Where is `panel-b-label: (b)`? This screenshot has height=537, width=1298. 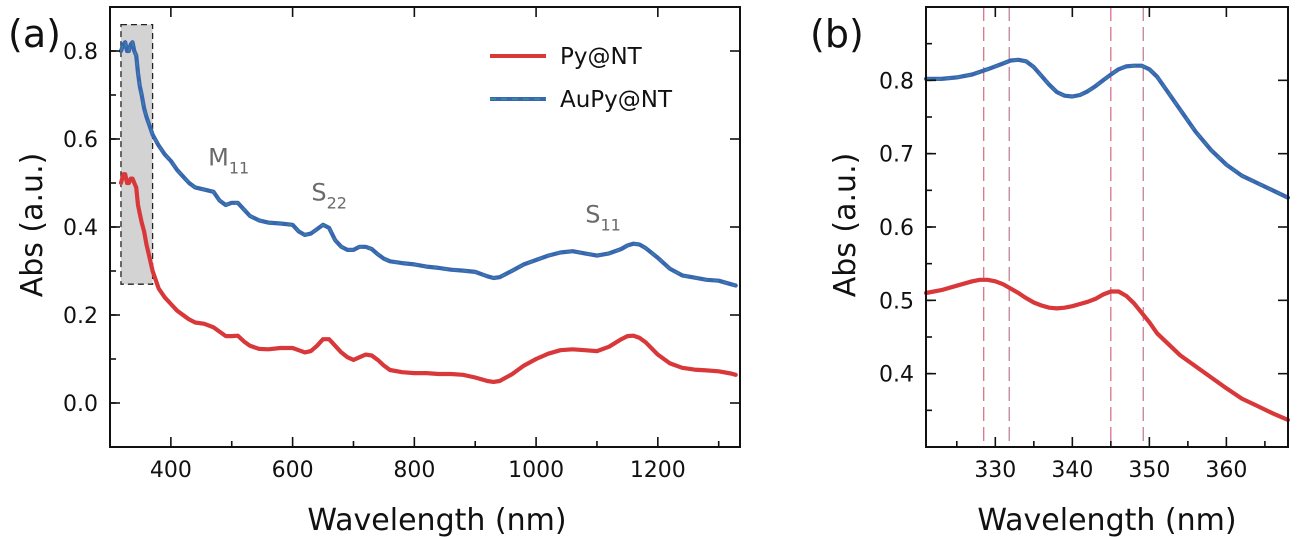 panel-b-label: (b) is located at coordinates (837, 34).